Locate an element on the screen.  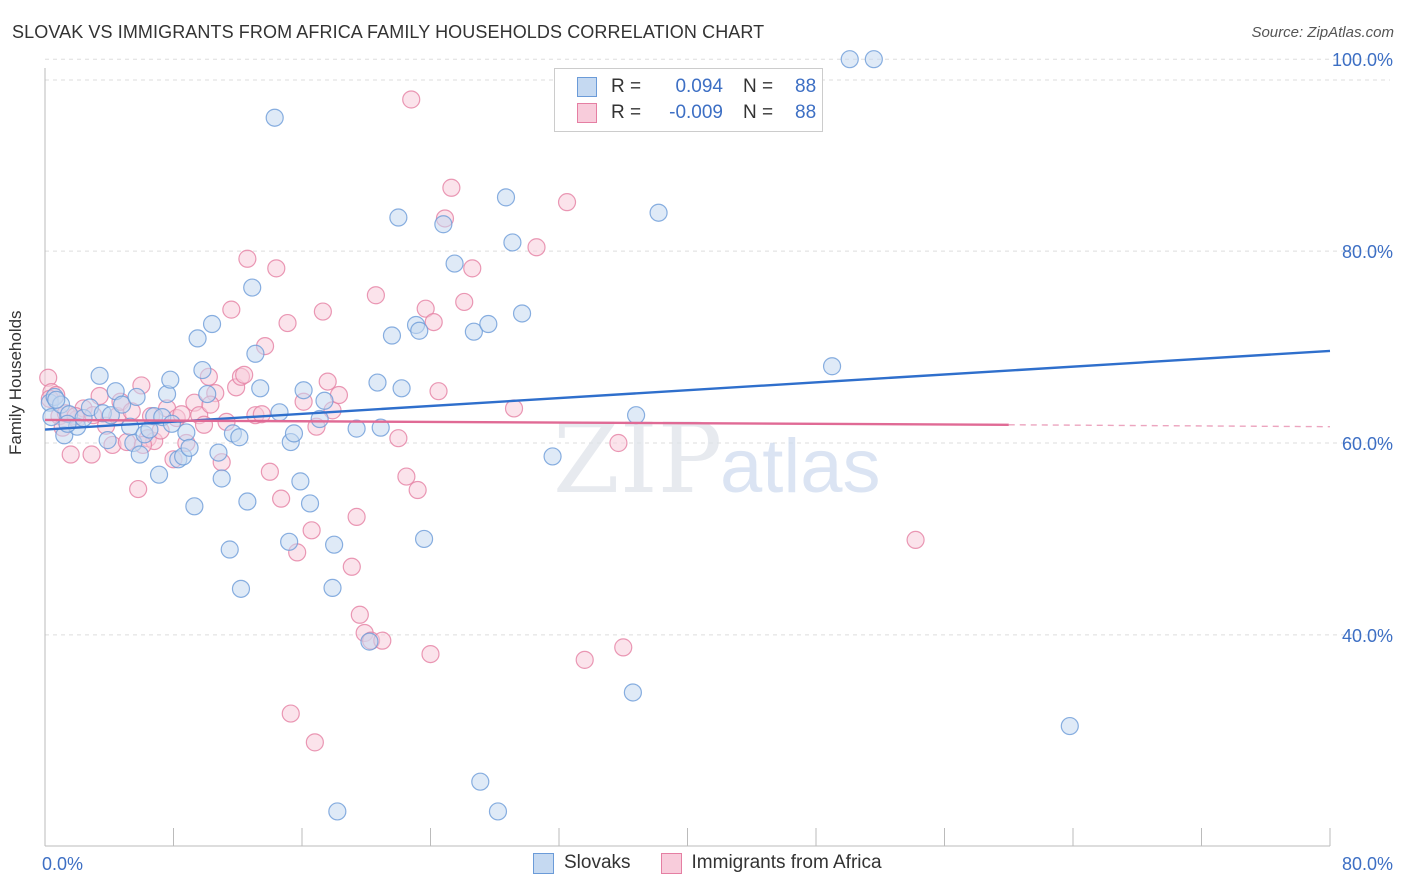
trend-line-immigrants is located at coordinates (526, 422).